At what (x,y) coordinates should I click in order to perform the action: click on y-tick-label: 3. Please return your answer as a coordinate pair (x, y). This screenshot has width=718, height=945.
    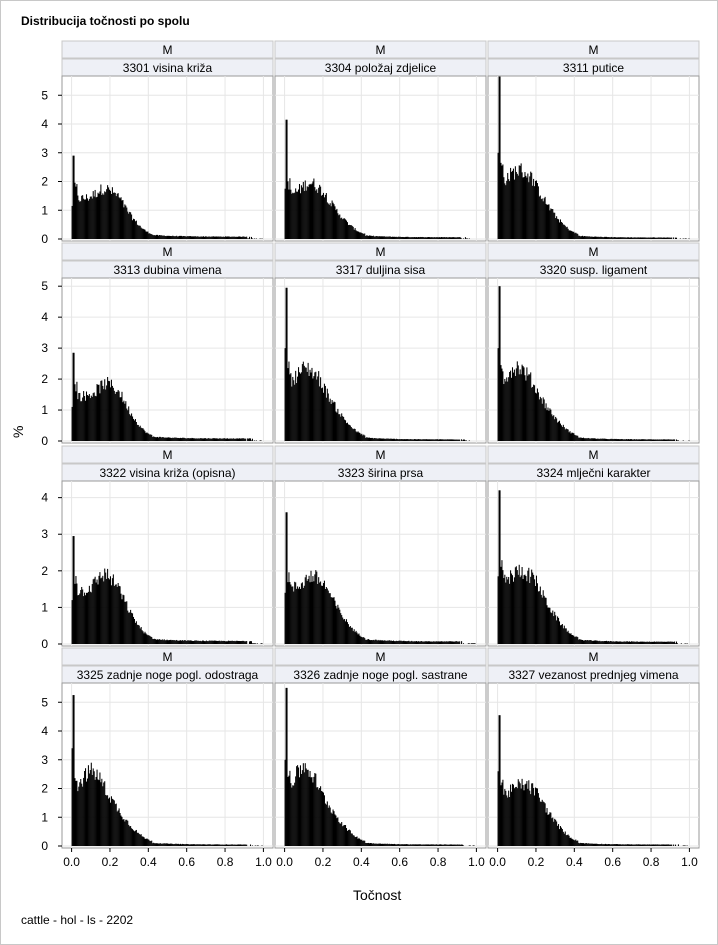
    Looking at the image, I should click on (44, 348).